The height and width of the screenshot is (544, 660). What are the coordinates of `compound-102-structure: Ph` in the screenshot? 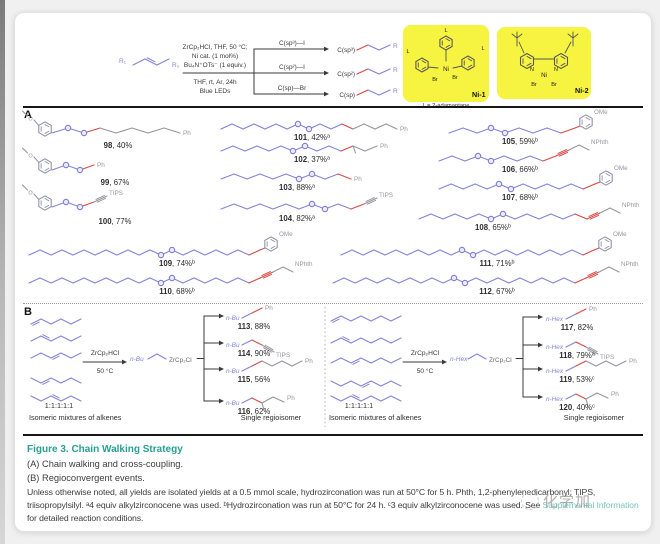 It's located at (304, 148).